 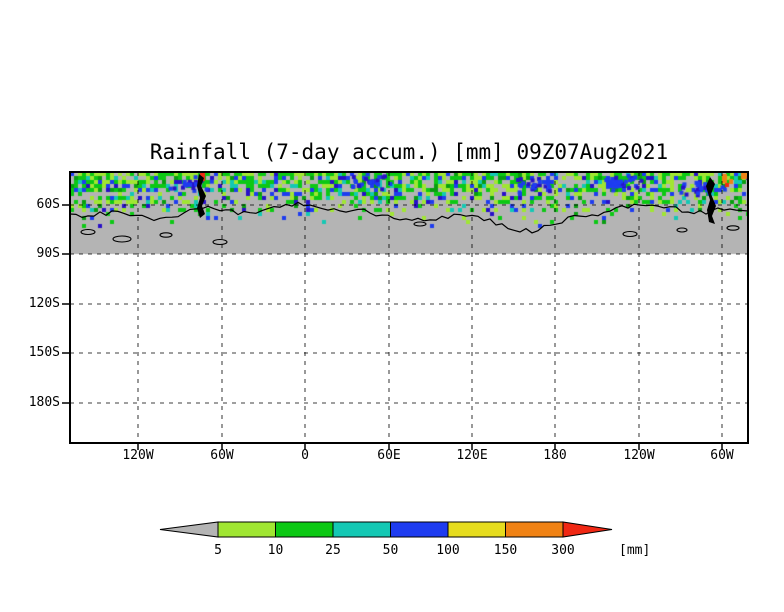 What do you see at coordinates (391, 550) in the screenshot?
I see `colorbar-threshold-label: 50` at bounding box center [391, 550].